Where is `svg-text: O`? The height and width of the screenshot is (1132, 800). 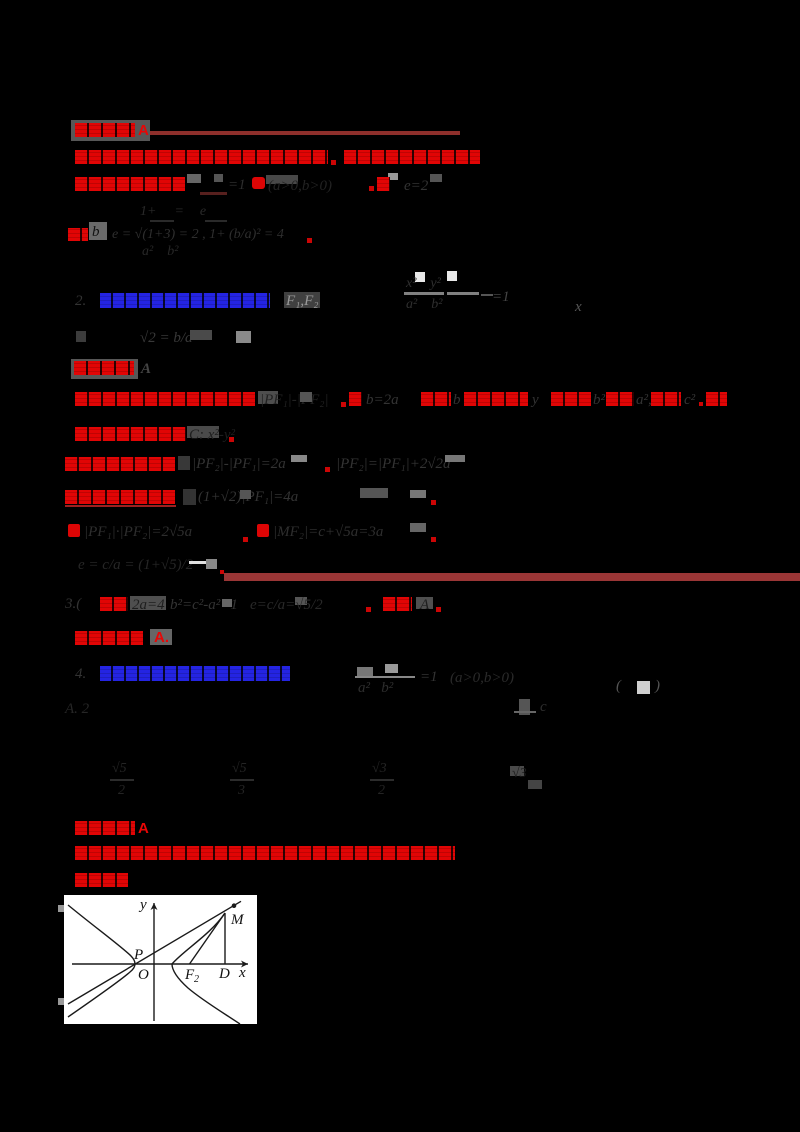
svg-text: O is located at coordinates (143, 975).